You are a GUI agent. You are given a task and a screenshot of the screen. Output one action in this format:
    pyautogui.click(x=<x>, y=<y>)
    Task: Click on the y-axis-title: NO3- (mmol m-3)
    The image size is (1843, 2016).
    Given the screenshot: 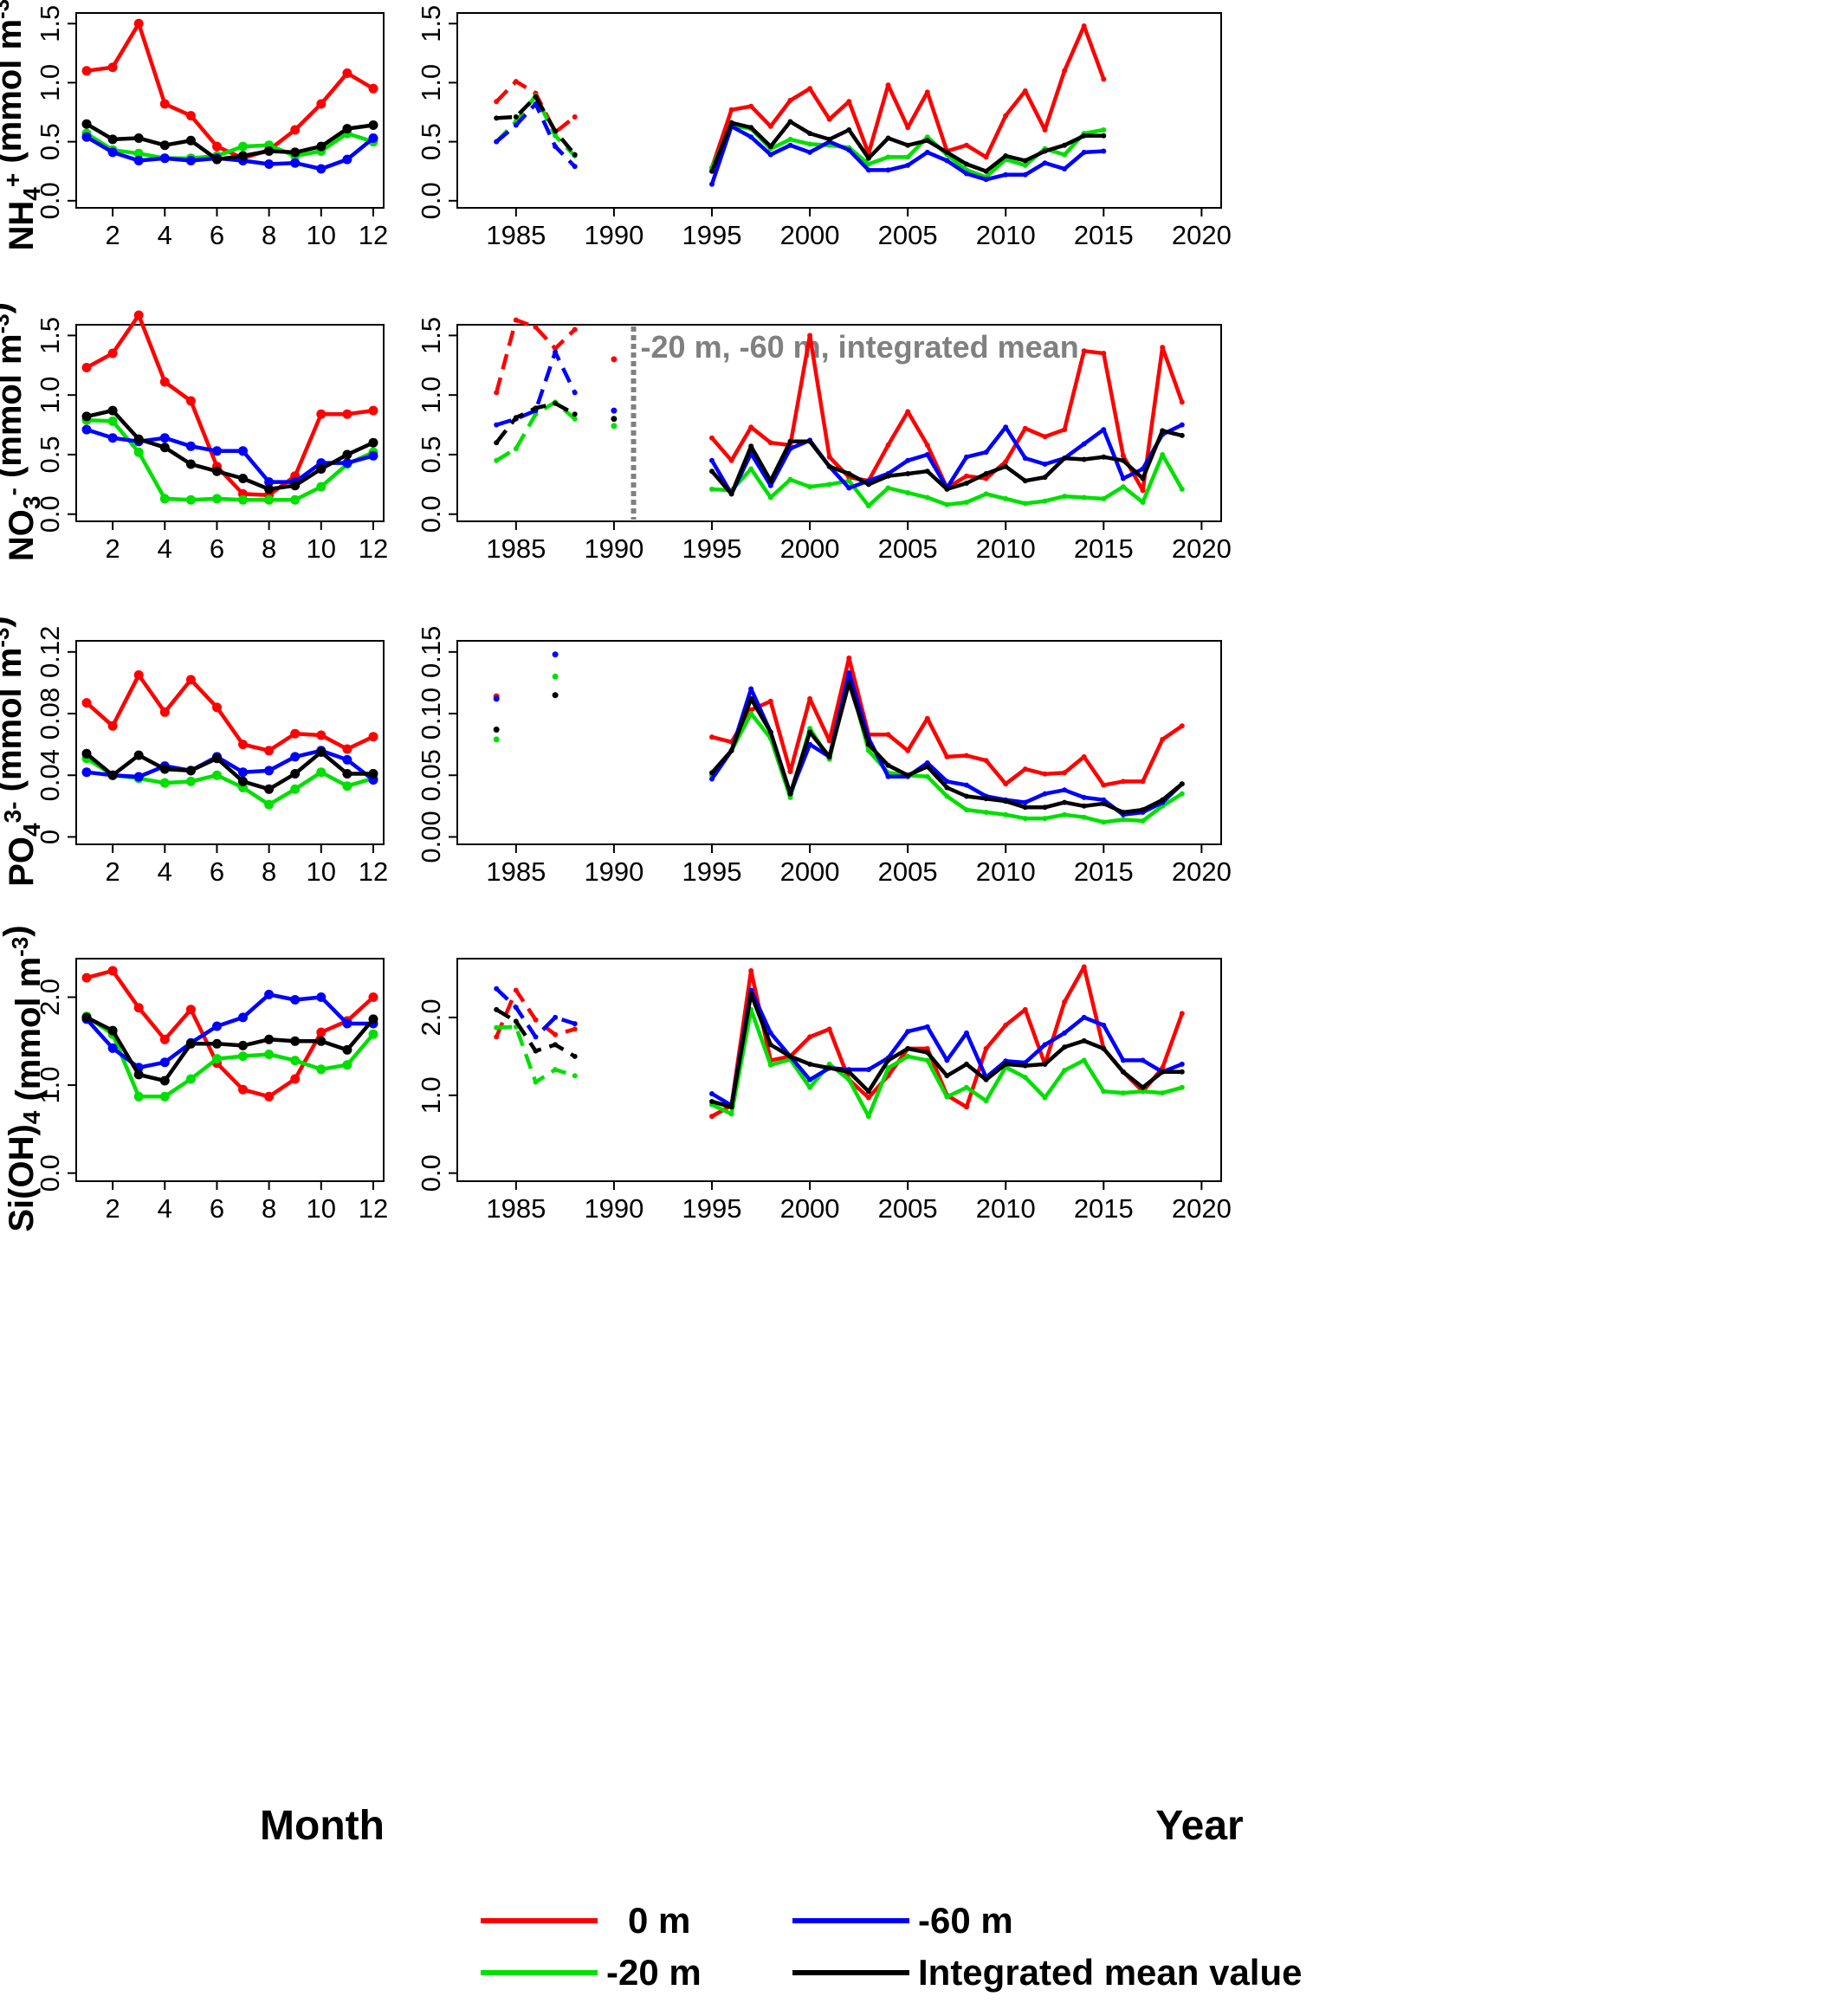 What is the action you would take?
    pyautogui.click(x=22, y=431)
    